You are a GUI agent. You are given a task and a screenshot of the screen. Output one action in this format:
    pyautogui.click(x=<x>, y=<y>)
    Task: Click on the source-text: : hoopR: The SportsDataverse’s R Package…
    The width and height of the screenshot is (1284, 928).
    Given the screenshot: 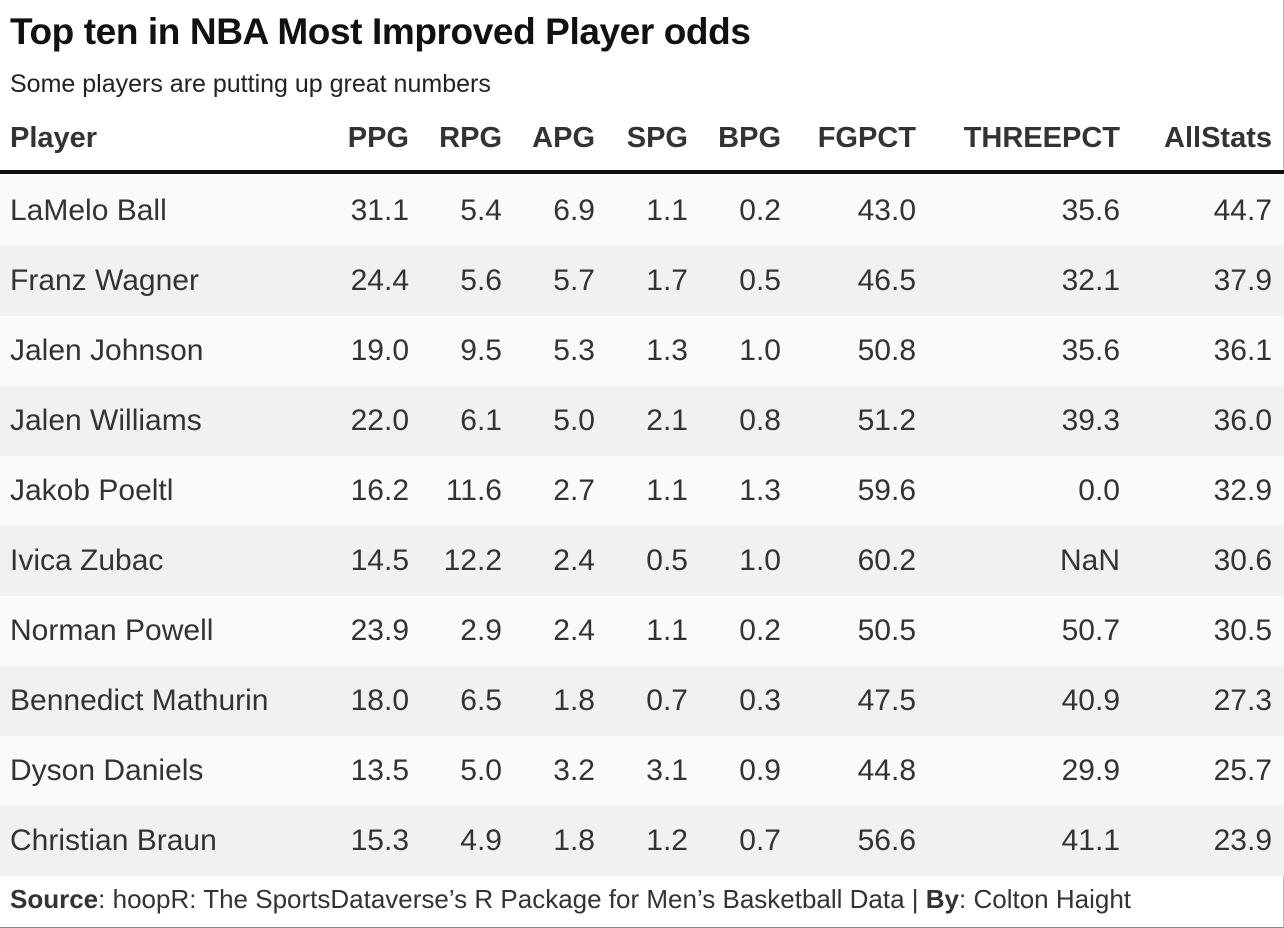 What is the action you would take?
    pyautogui.click(x=512, y=899)
    